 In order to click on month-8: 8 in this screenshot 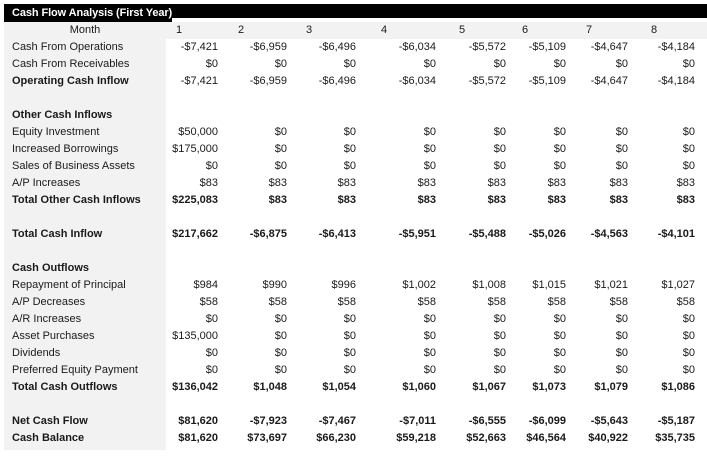, I will do `click(654, 30)`.